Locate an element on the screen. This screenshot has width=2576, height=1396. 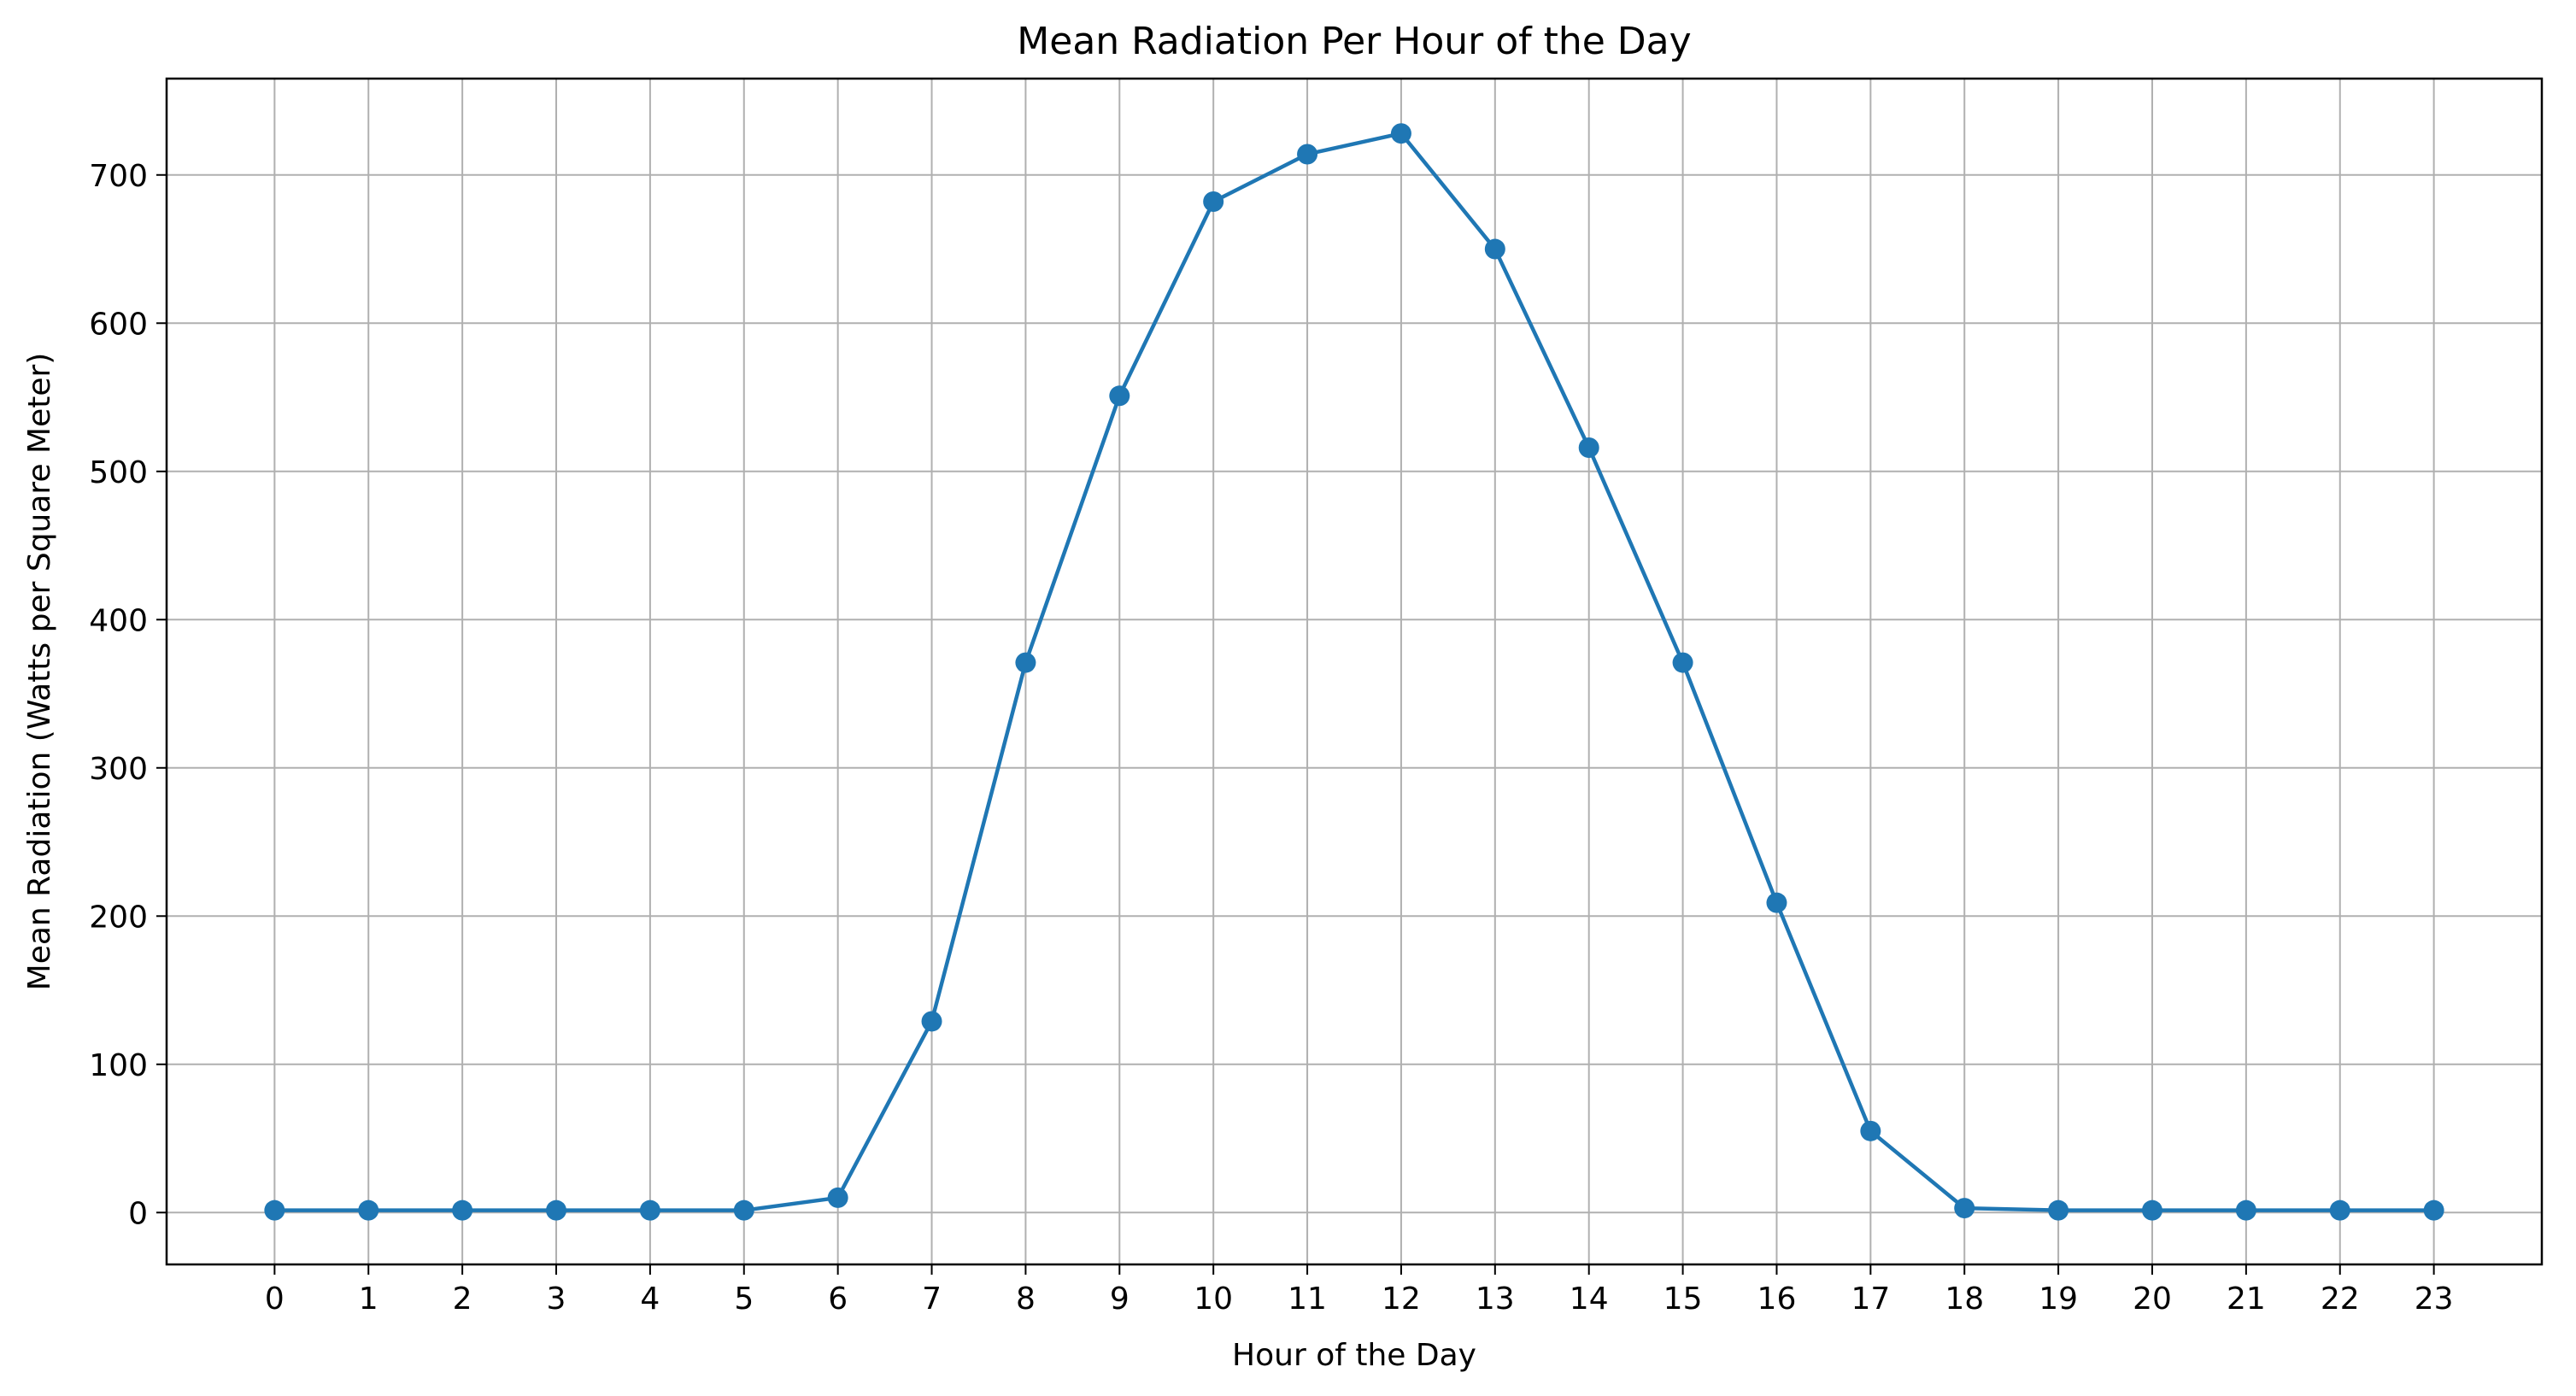
x-tick-label: 5 is located at coordinates (744, 1299).